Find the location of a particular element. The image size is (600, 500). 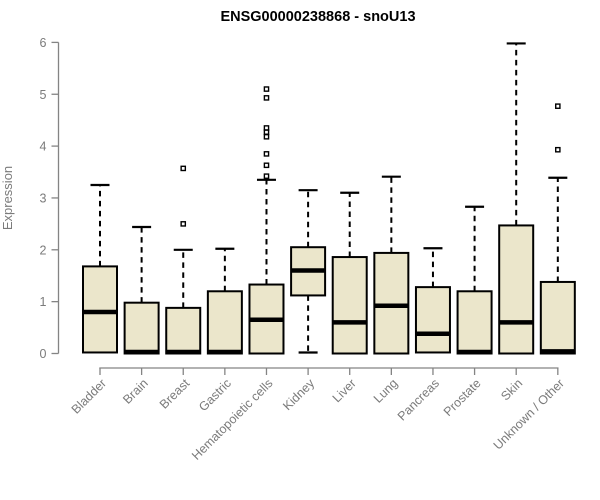

y-tick-label: 6 is located at coordinates (43, 43).